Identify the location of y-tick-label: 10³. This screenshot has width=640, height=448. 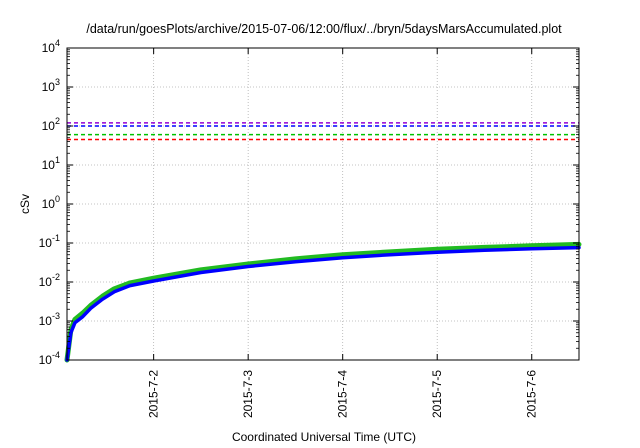
(51, 85).